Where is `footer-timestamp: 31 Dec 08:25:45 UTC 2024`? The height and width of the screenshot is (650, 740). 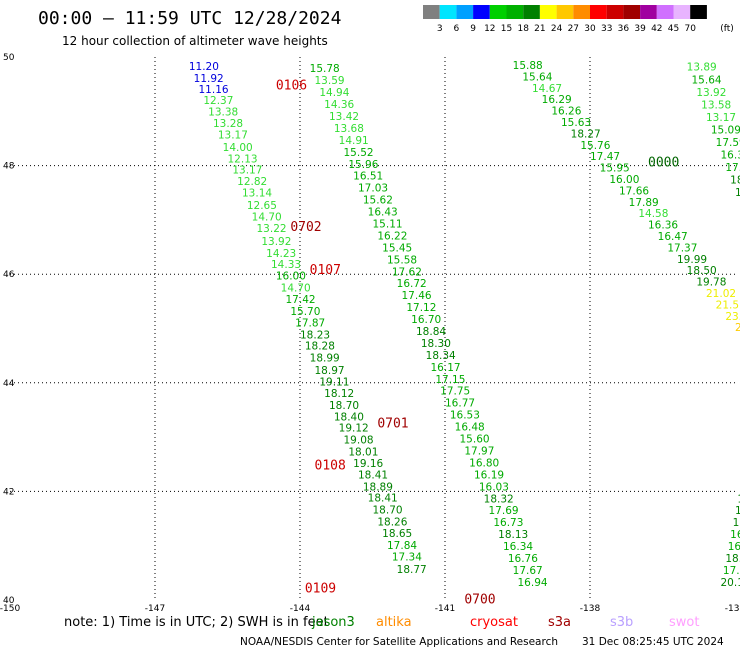
footer-timestamp: 31 Dec 08:25:45 UTC 2024 is located at coordinates (653, 642).